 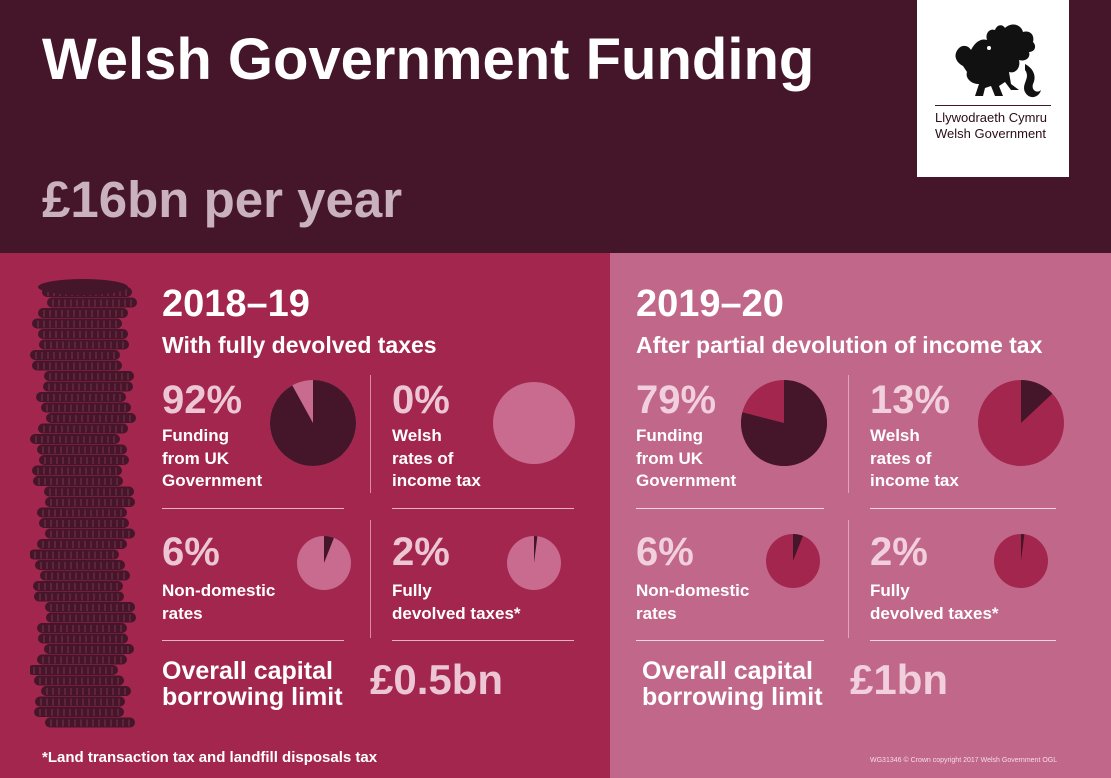 I want to click on label-line: rates, so click(x=182, y=613).